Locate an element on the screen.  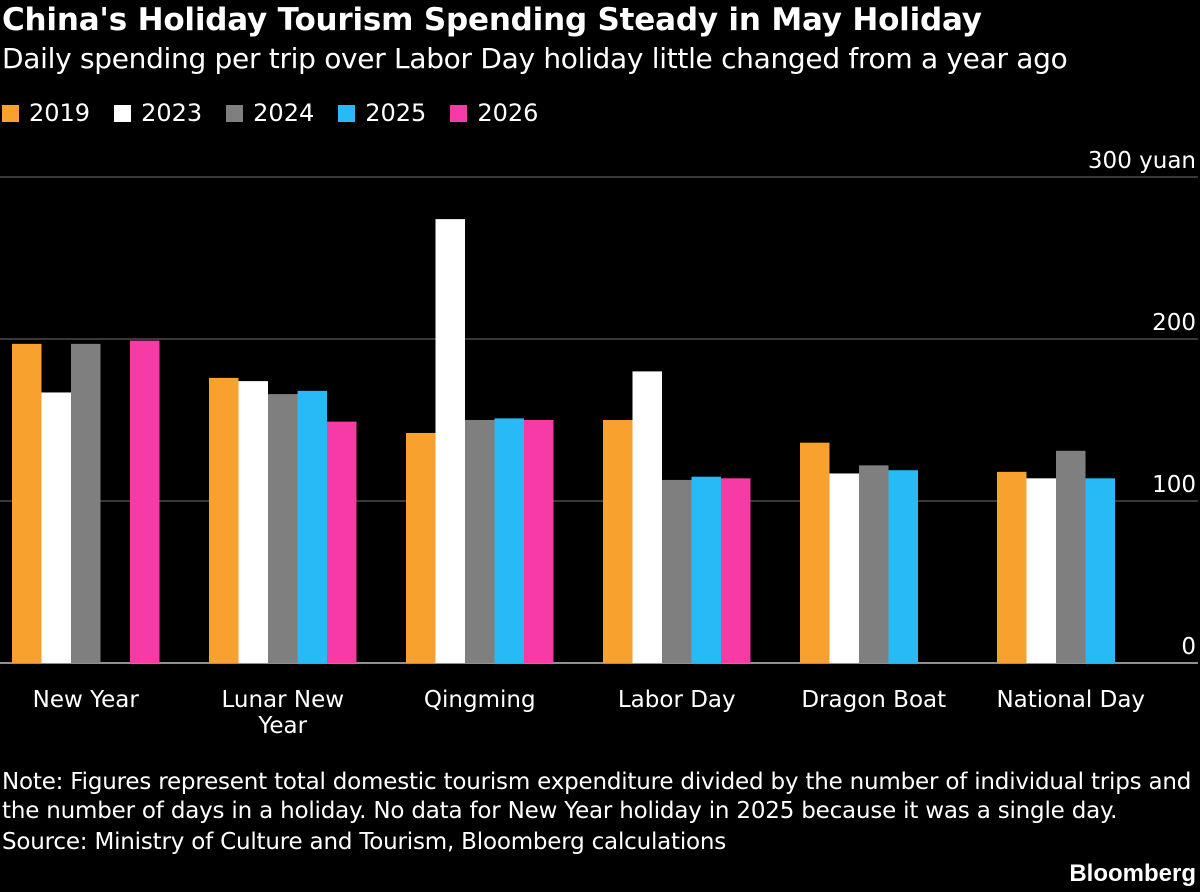
bar-2019-dragon-boat is located at coordinates (815, 552).